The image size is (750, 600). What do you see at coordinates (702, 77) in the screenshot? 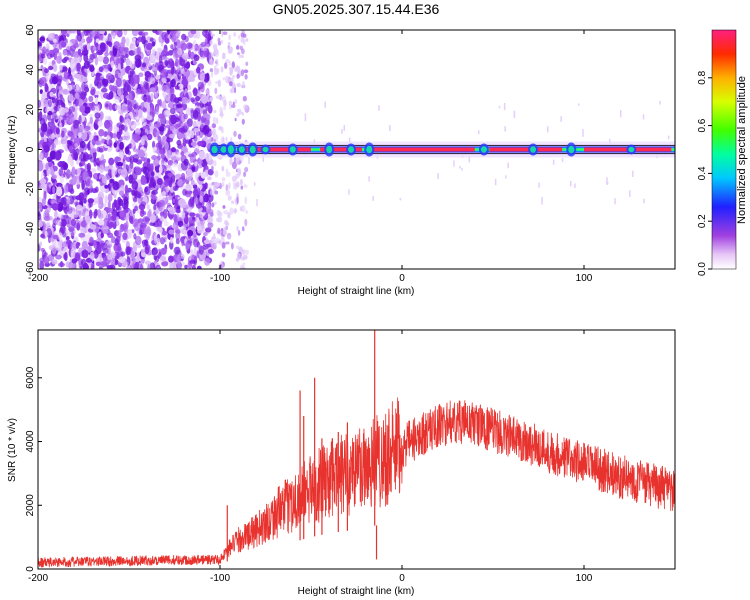
I see `colorbar-tick-label: 0.8` at bounding box center [702, 77].